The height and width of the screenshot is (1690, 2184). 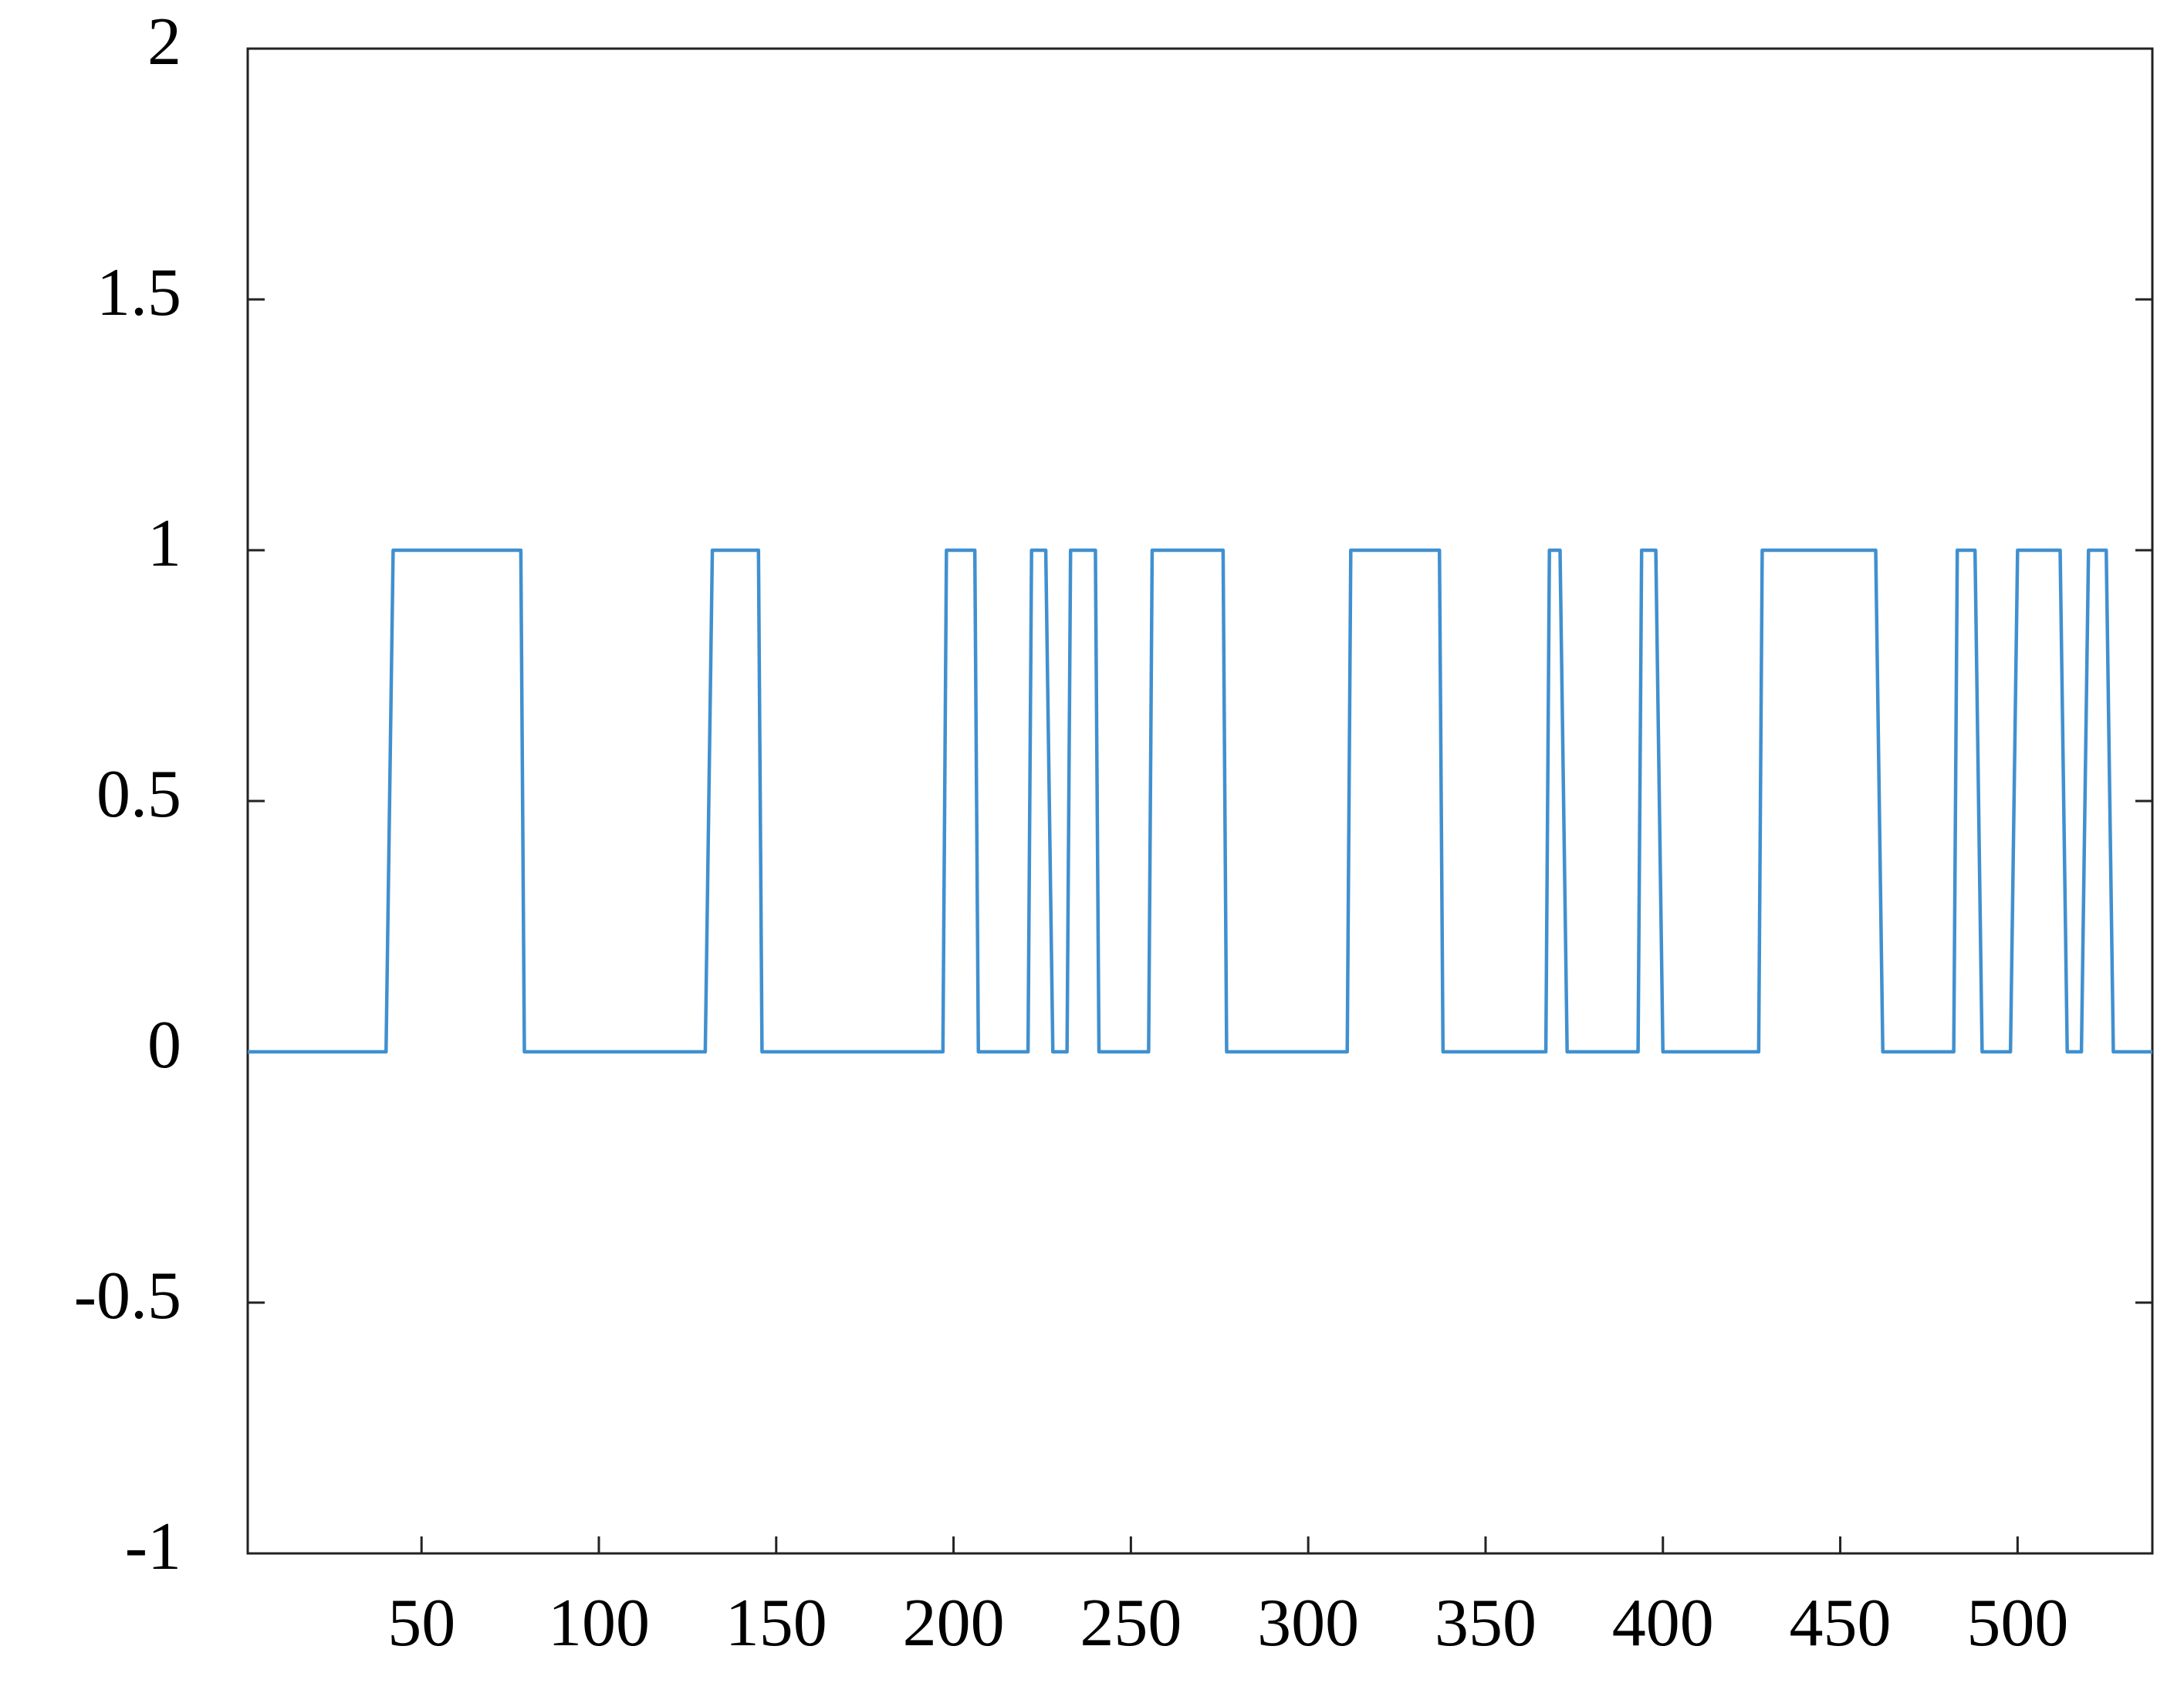 What do you see at coordinates (1131, 1623) in the screenshot?
I see `x-tick-label: 250` at bounding box center [1131, 1623].